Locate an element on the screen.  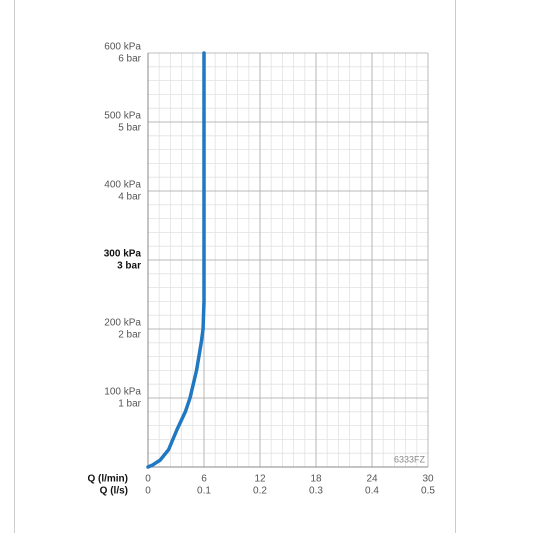
y2-tick-label: 3 bar is located at coordinates (129, 266).